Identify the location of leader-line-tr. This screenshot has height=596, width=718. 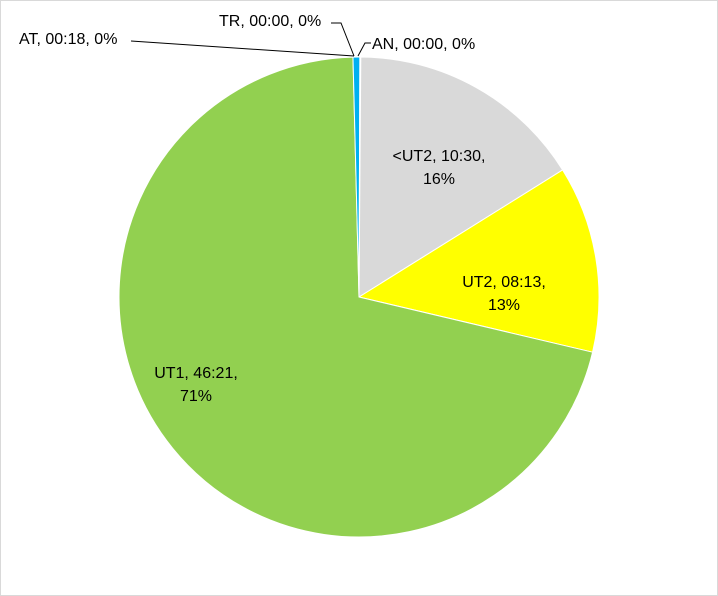
(343, 39).